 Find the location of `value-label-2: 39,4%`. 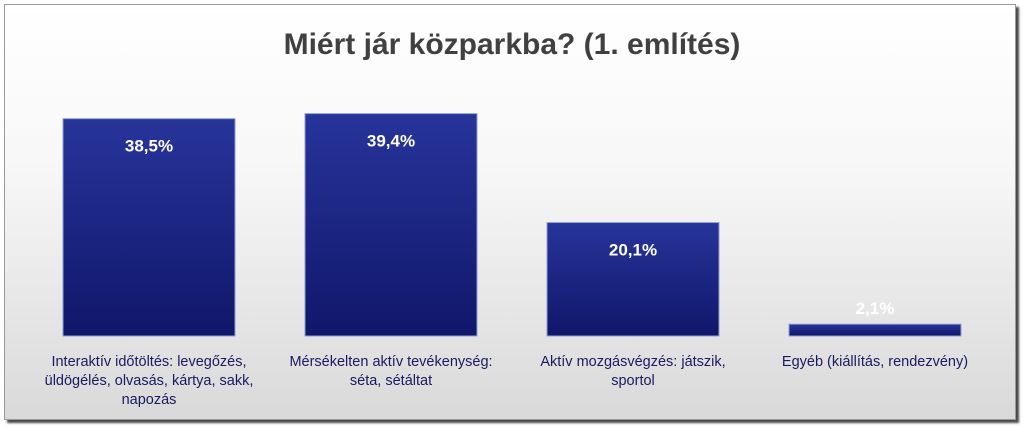

value-label-2: 39,4% is located at coordinates (391, 141).